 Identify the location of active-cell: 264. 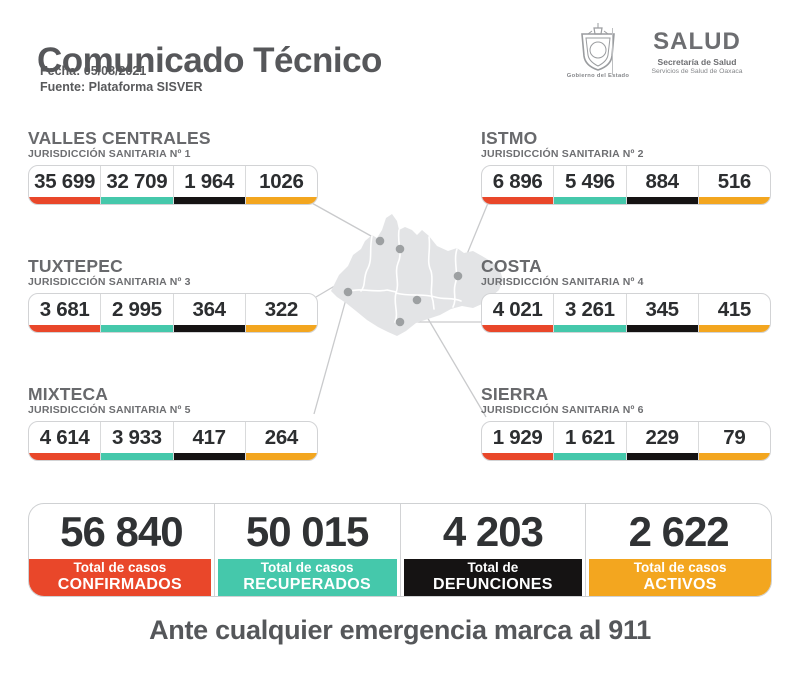
(280, 441).